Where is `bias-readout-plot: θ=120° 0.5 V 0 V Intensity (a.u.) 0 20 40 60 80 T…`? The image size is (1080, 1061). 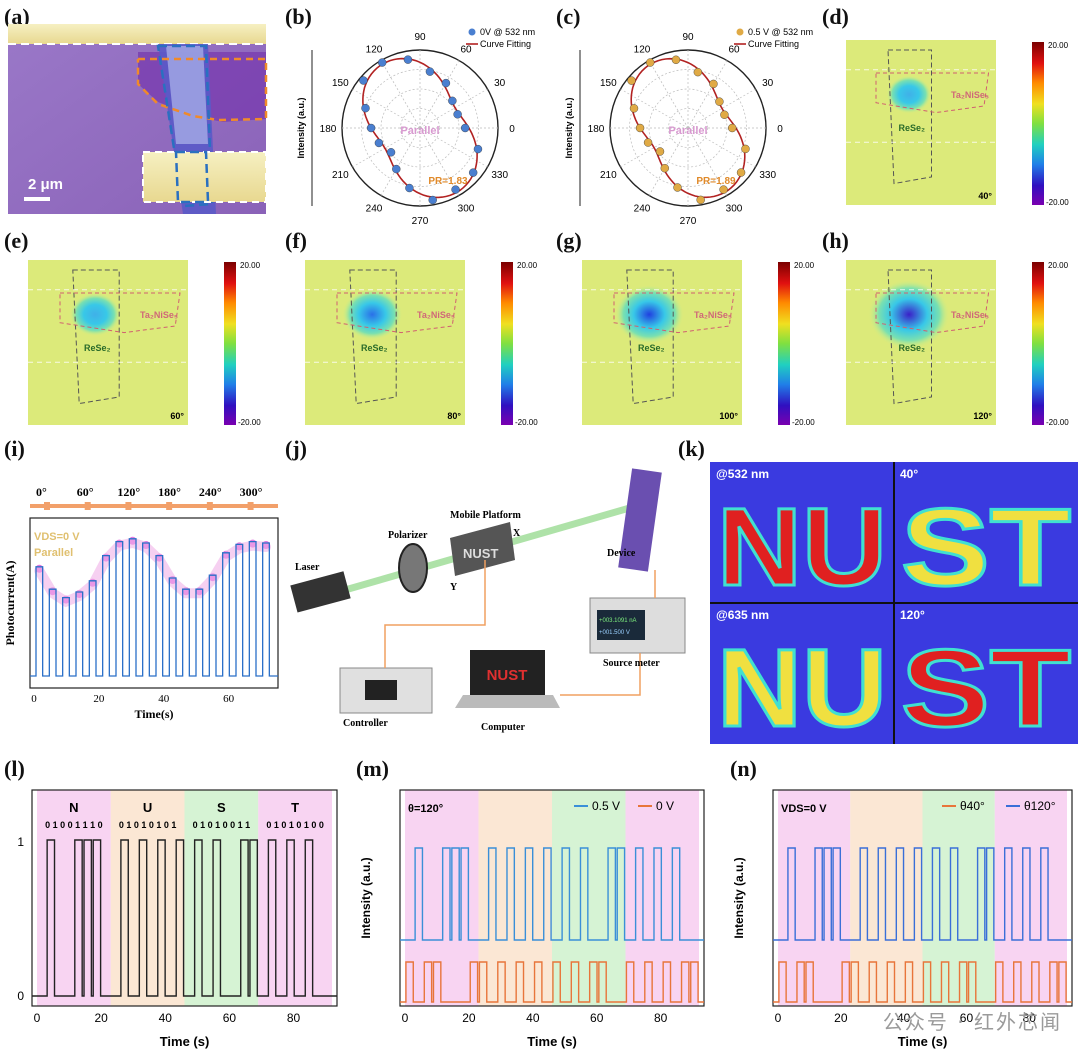
bias-readout-plot: θ=120° 0.5 V 0 V Intensity (a.u.) 0 20 40 60 80 T… is located at coordinates (532, 919).